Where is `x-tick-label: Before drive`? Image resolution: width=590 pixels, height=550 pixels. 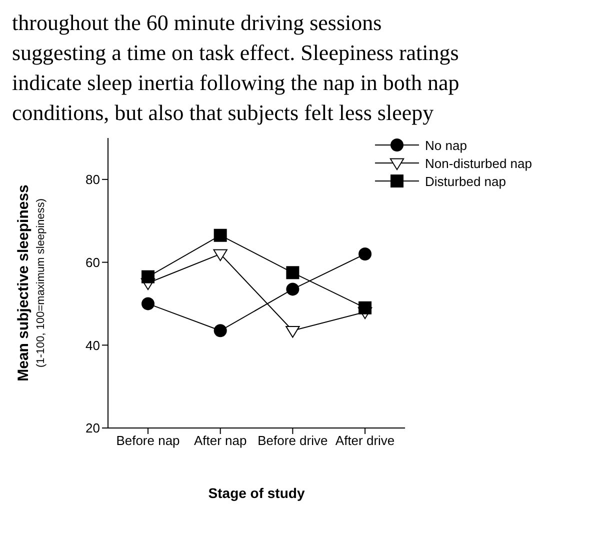 x-tick-label: Before drive is located at coordinates (293, 440).